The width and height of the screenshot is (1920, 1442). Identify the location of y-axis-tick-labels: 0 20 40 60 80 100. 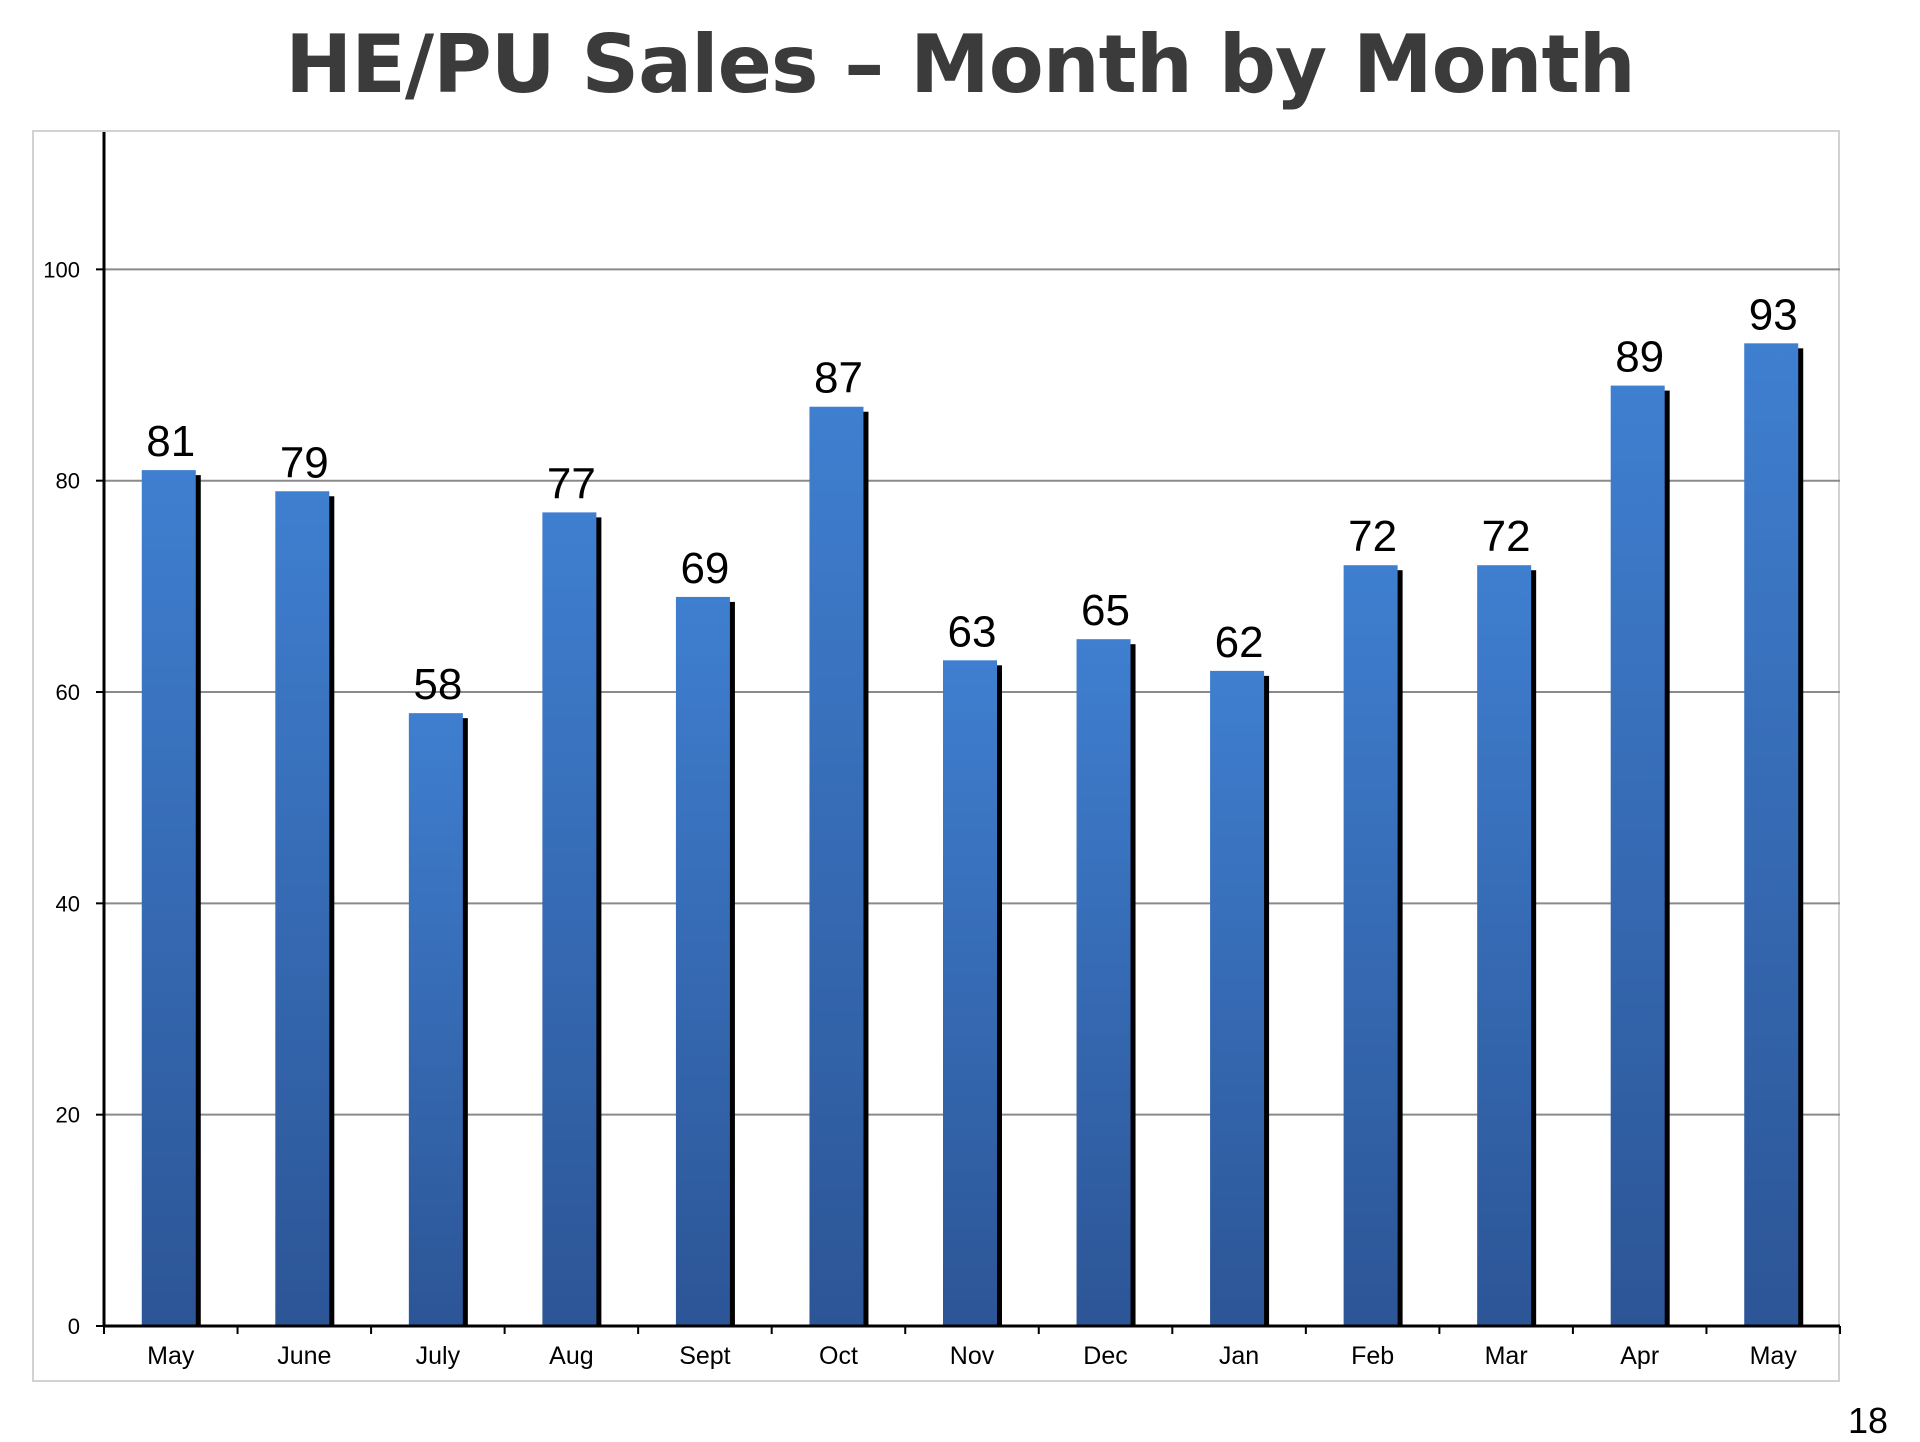
(61, 798).